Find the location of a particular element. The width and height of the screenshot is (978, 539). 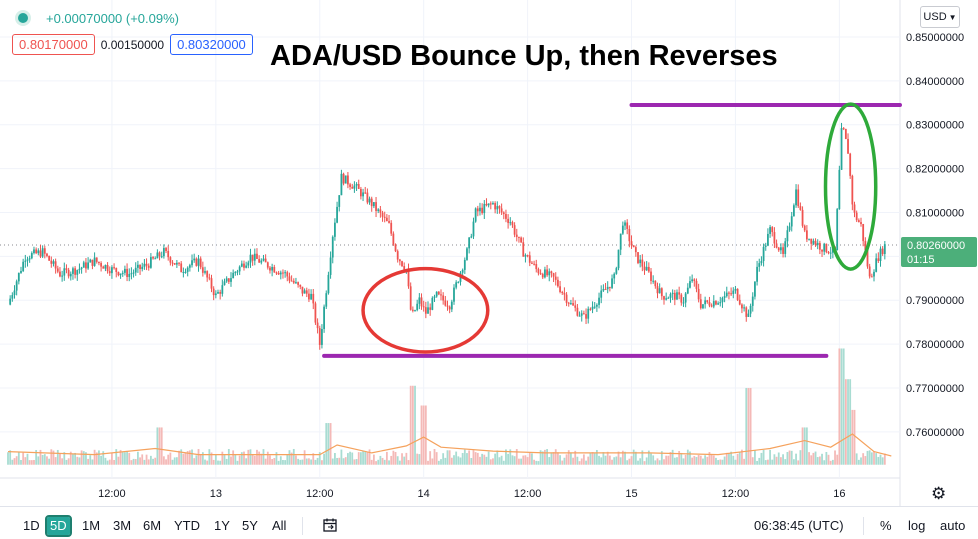

clock-time: 06:38:45 (UTC) is located at coordinates (799, 525).